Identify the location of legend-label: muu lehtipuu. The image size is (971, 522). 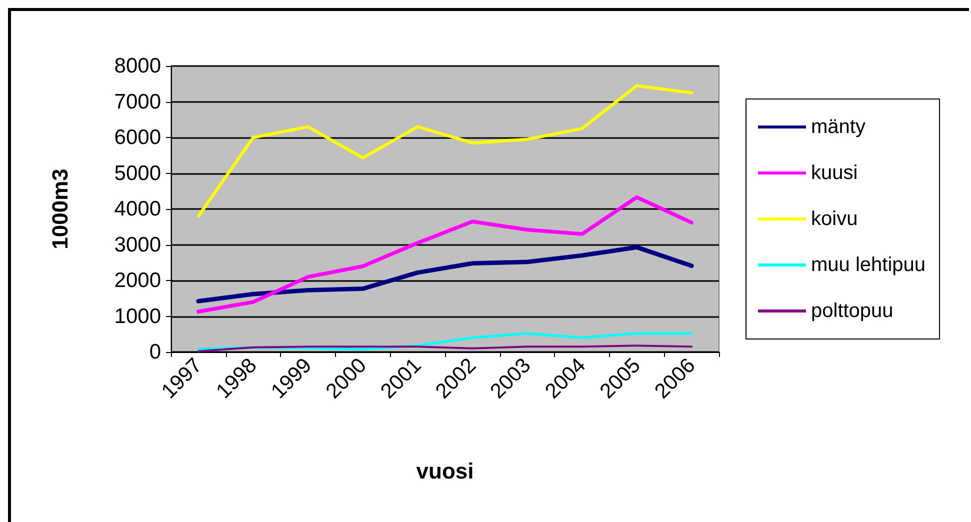
(868, 265).